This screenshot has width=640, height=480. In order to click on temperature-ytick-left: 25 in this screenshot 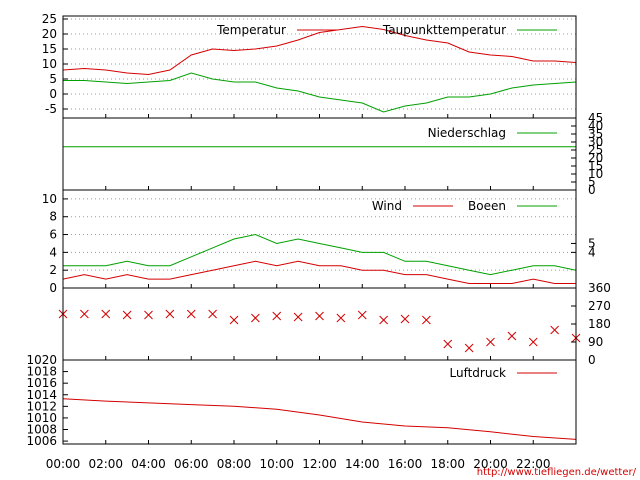, I will do `click(49, 19)`.